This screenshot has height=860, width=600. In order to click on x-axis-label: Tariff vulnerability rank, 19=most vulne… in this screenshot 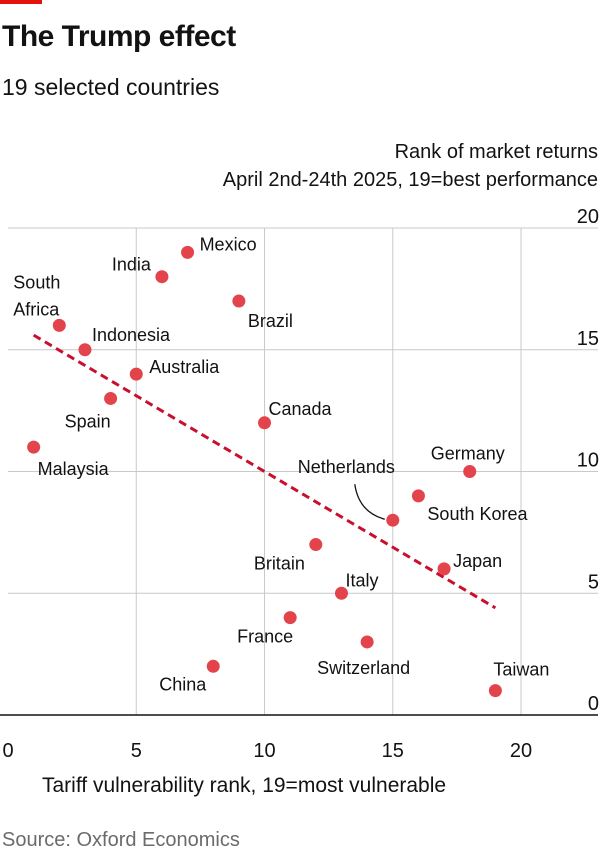, I will do `click(244, 785)`.